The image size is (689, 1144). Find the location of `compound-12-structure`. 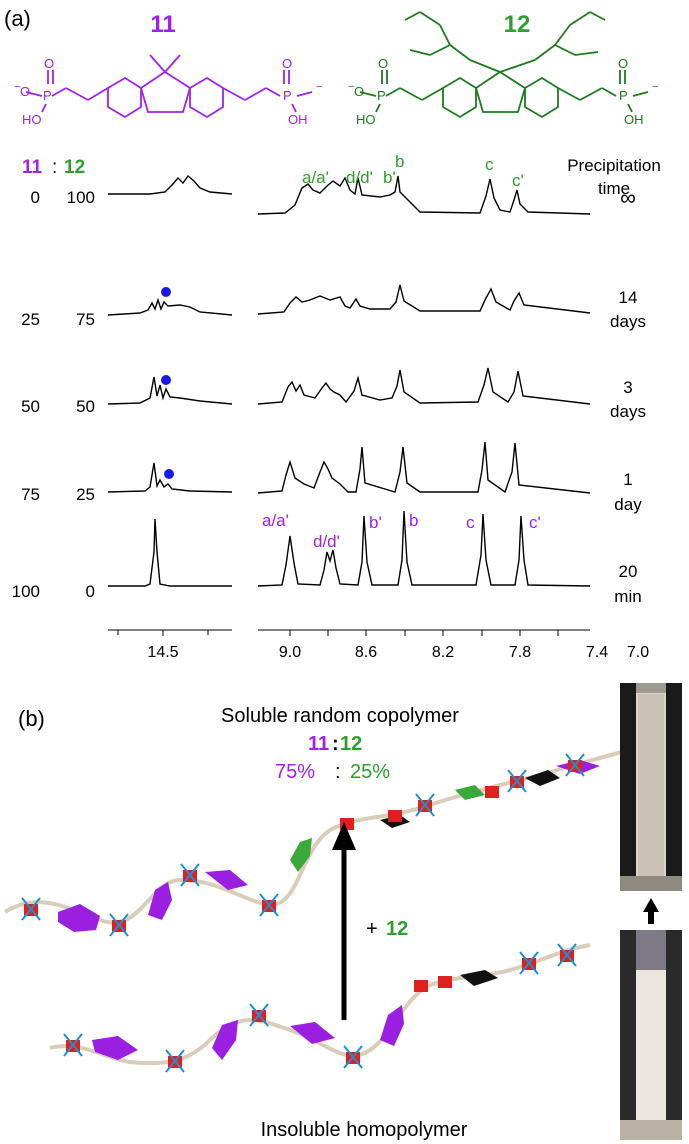

compound-12-structure is located at coordinates (504, 65).